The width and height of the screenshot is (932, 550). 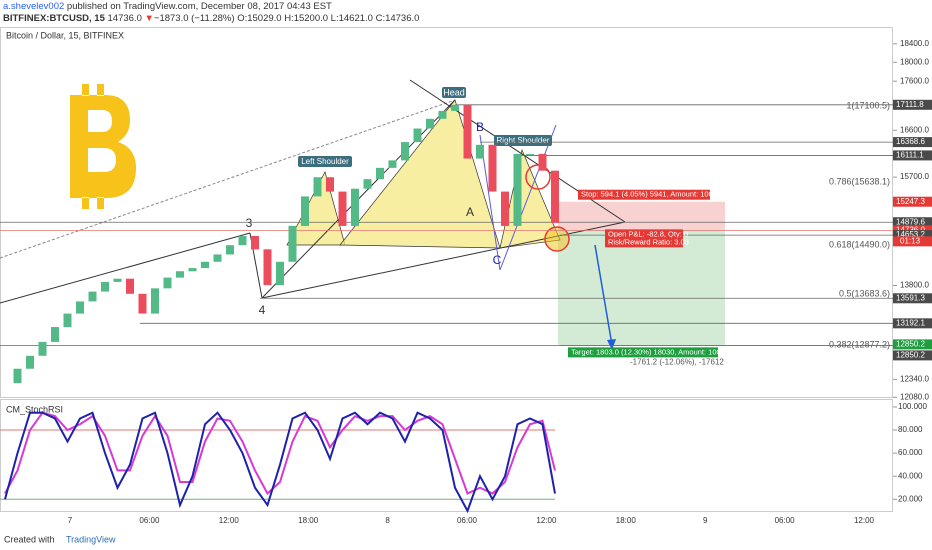 I want to click on price-box-label: 14653.2, so click(x=910, y=234).